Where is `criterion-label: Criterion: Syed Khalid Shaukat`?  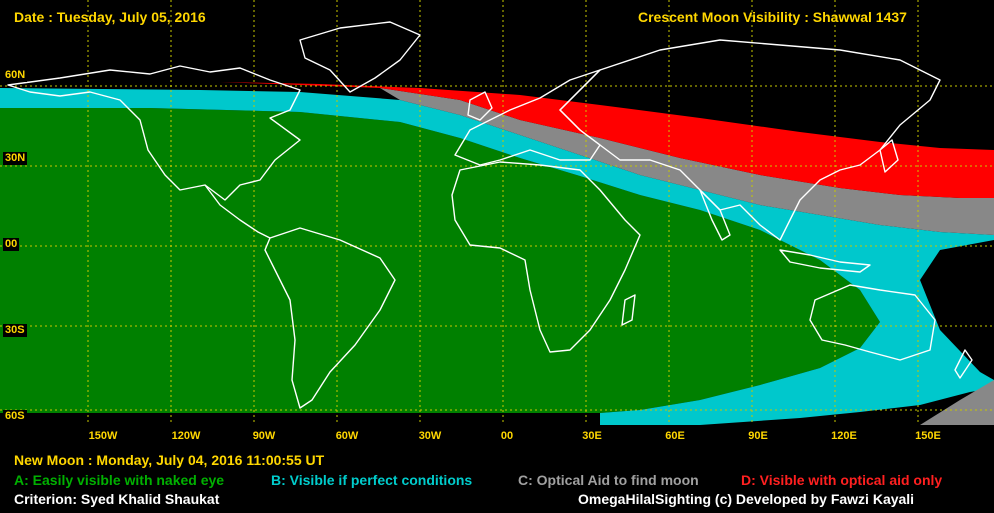 criterion-label: Criterion: Syed Khalid Shaukat is located at coordinates (117, 499).